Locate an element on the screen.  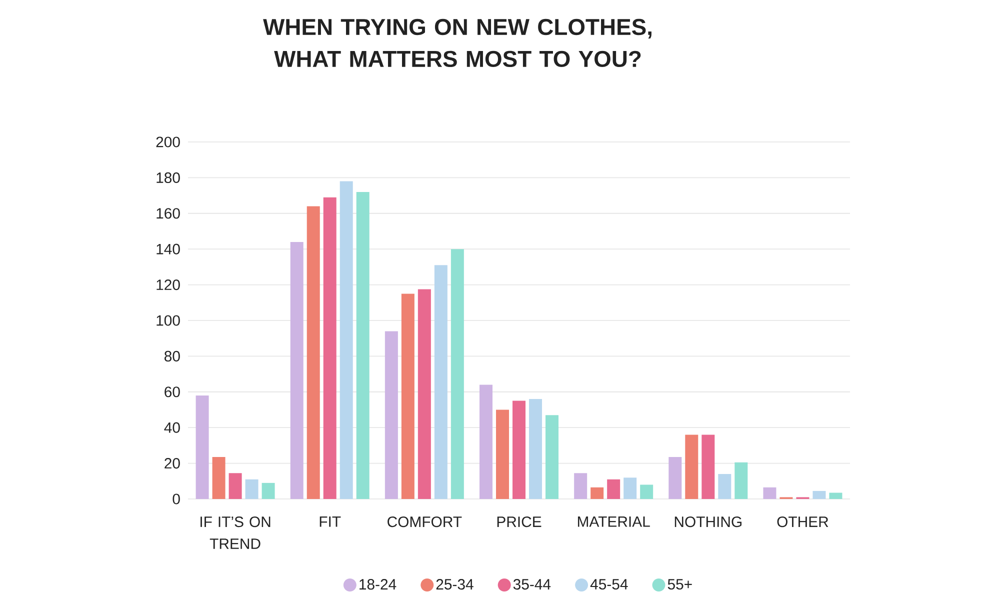
x-tick-label: IF IT’S ON TREND is located at coordinates (235, 532).